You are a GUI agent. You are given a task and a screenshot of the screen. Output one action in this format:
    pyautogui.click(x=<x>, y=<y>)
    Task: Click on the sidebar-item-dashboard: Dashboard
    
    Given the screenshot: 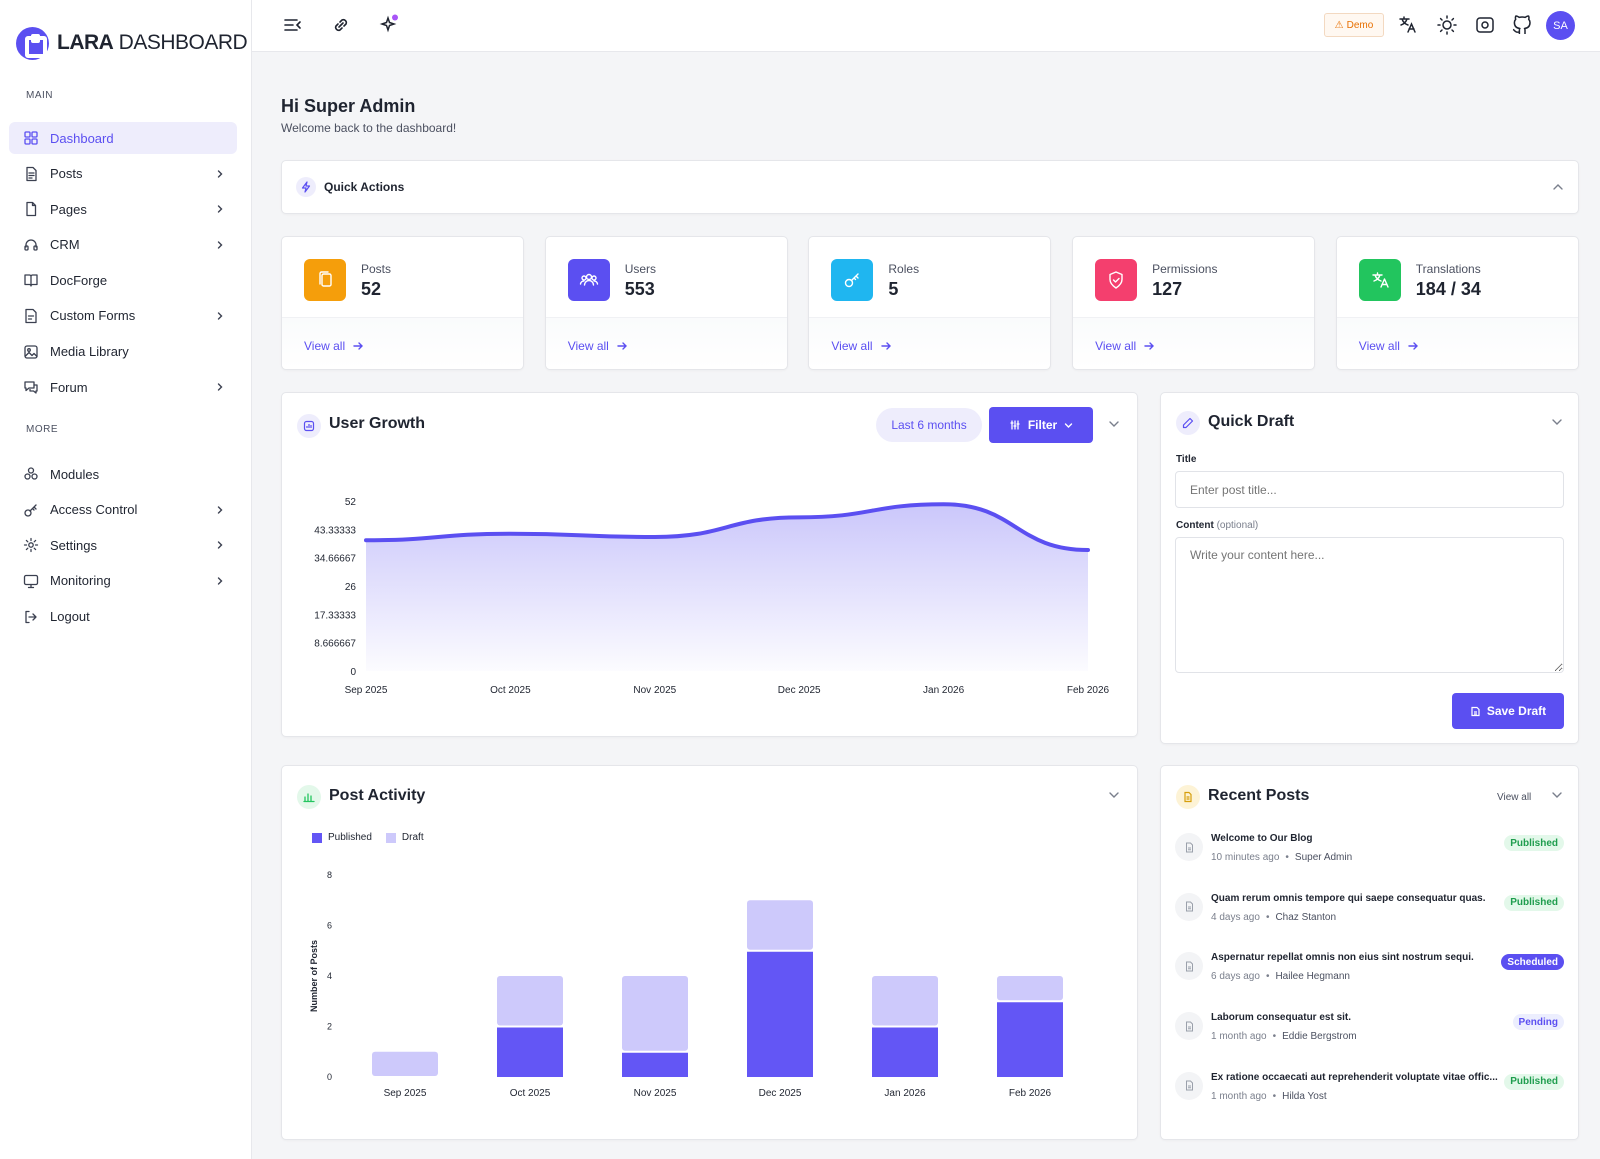 What is the action you would take?
    pyautogui.click(x=123, y=138)
    